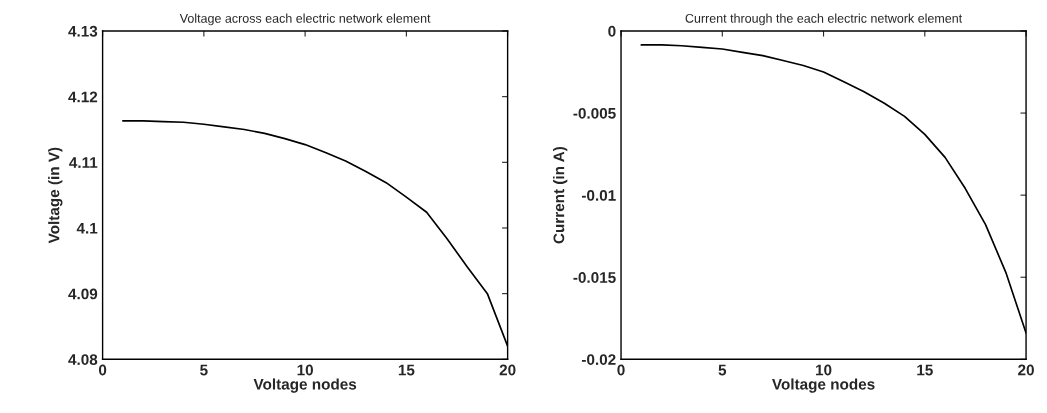 This screenshot has width=1047, height=413. I want to click on y-tick-label: 4.11, so click(83, 162).